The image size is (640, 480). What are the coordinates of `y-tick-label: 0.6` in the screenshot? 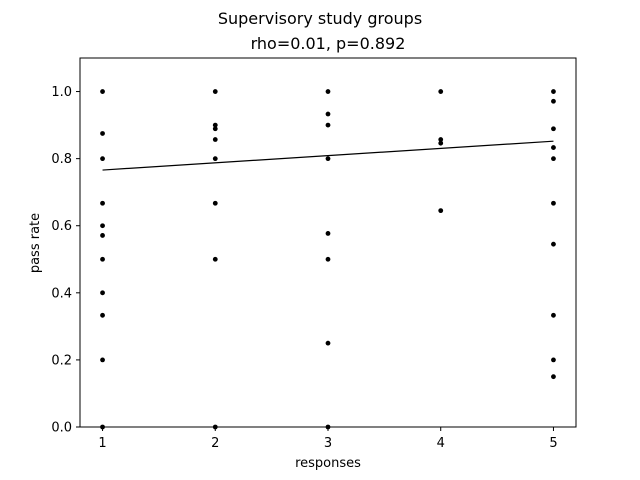 It's located at (61, 226).